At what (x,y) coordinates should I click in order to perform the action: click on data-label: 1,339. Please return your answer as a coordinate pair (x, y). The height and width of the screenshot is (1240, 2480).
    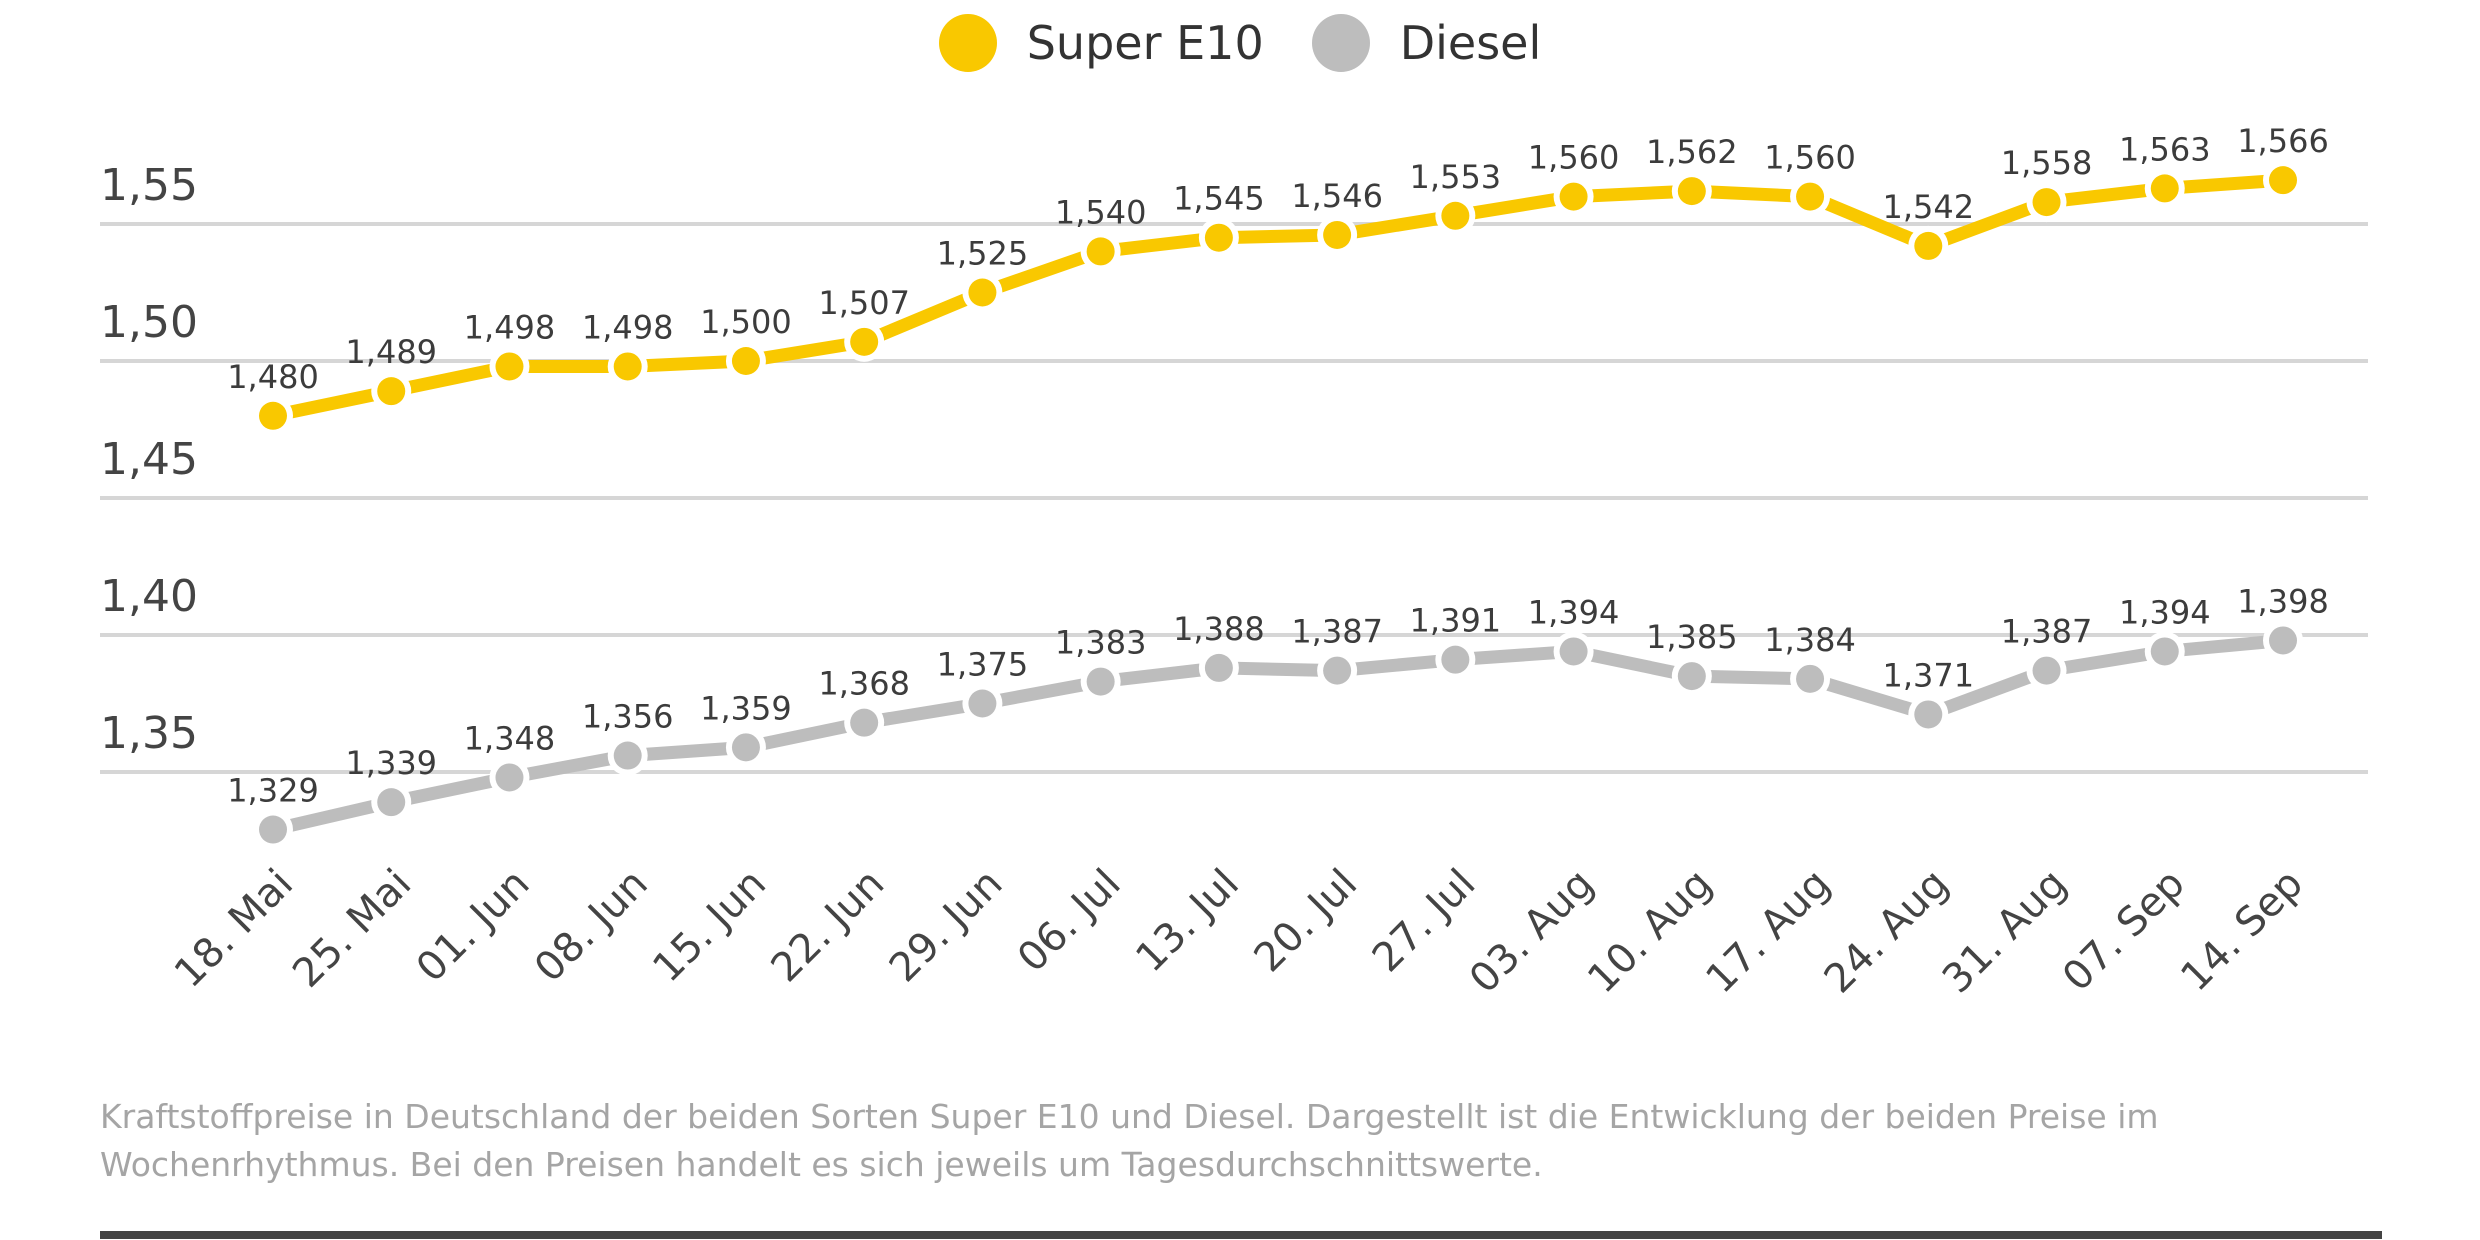
    Looking at the image, I should click on (391, 763).